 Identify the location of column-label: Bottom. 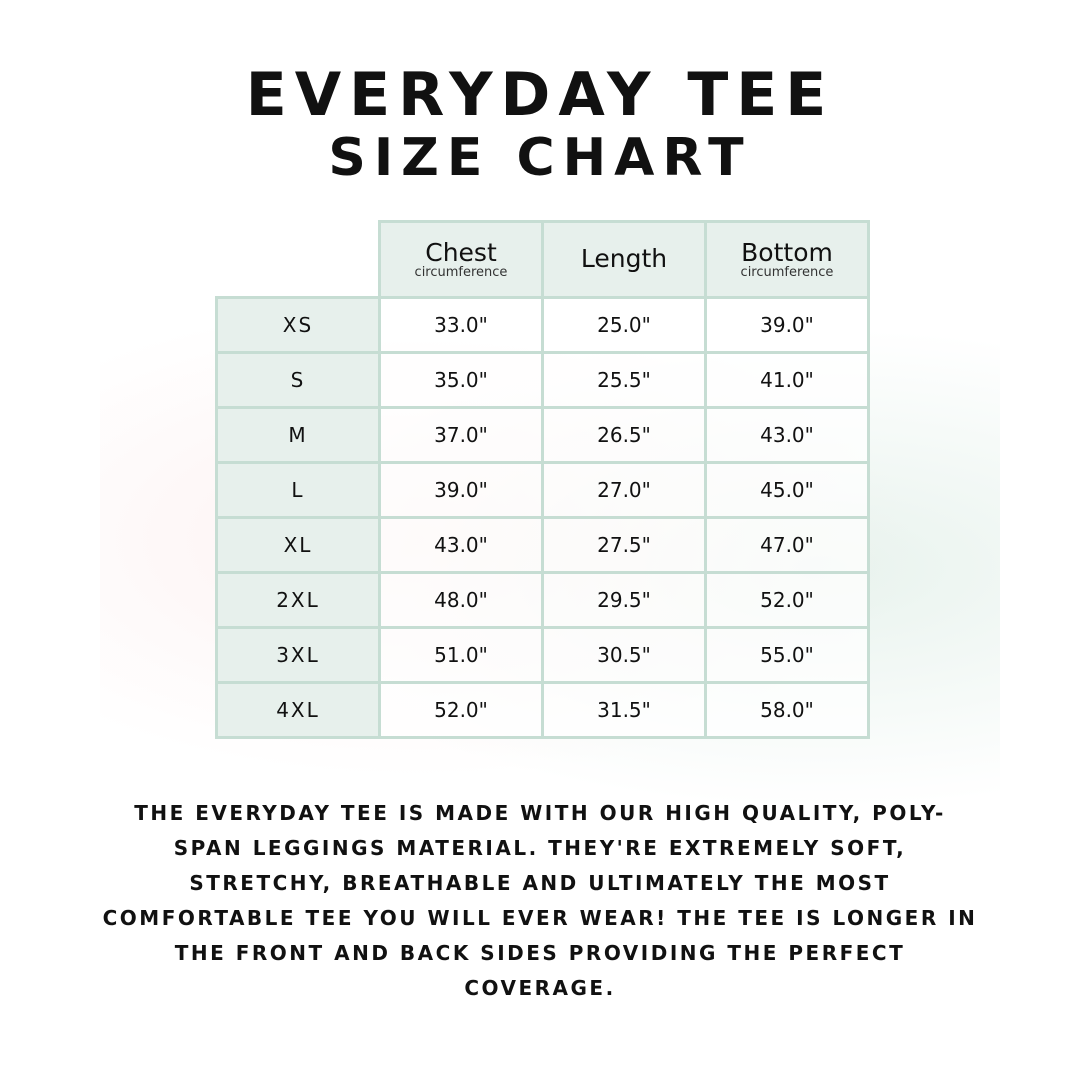
(787, 252).